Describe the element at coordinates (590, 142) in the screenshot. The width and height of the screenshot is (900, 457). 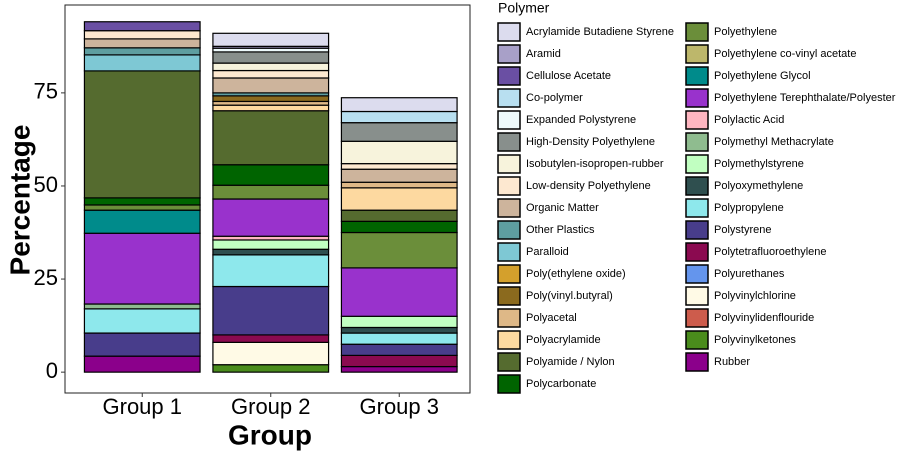
I see `legend-label: High-Density Polyethylene` at that location.